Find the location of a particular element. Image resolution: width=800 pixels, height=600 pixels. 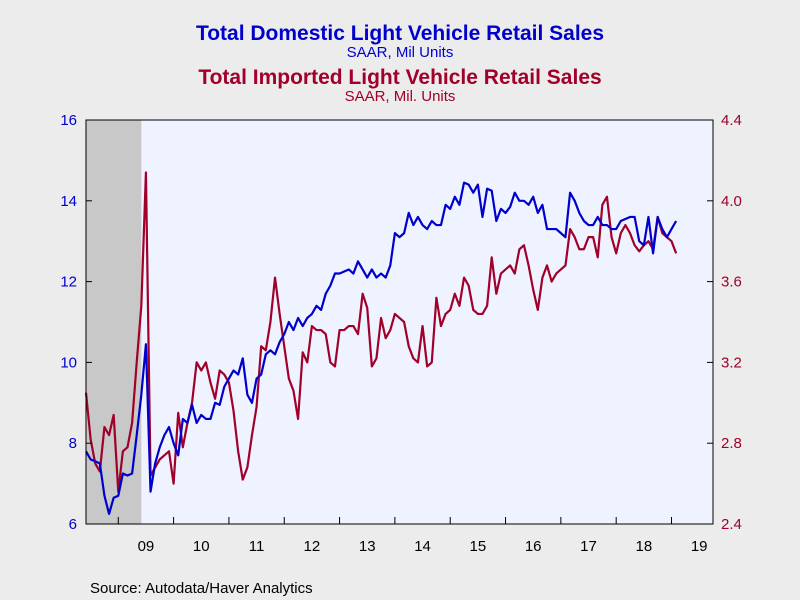

x-tick-label: 18 is located at coordinates (644, 546).